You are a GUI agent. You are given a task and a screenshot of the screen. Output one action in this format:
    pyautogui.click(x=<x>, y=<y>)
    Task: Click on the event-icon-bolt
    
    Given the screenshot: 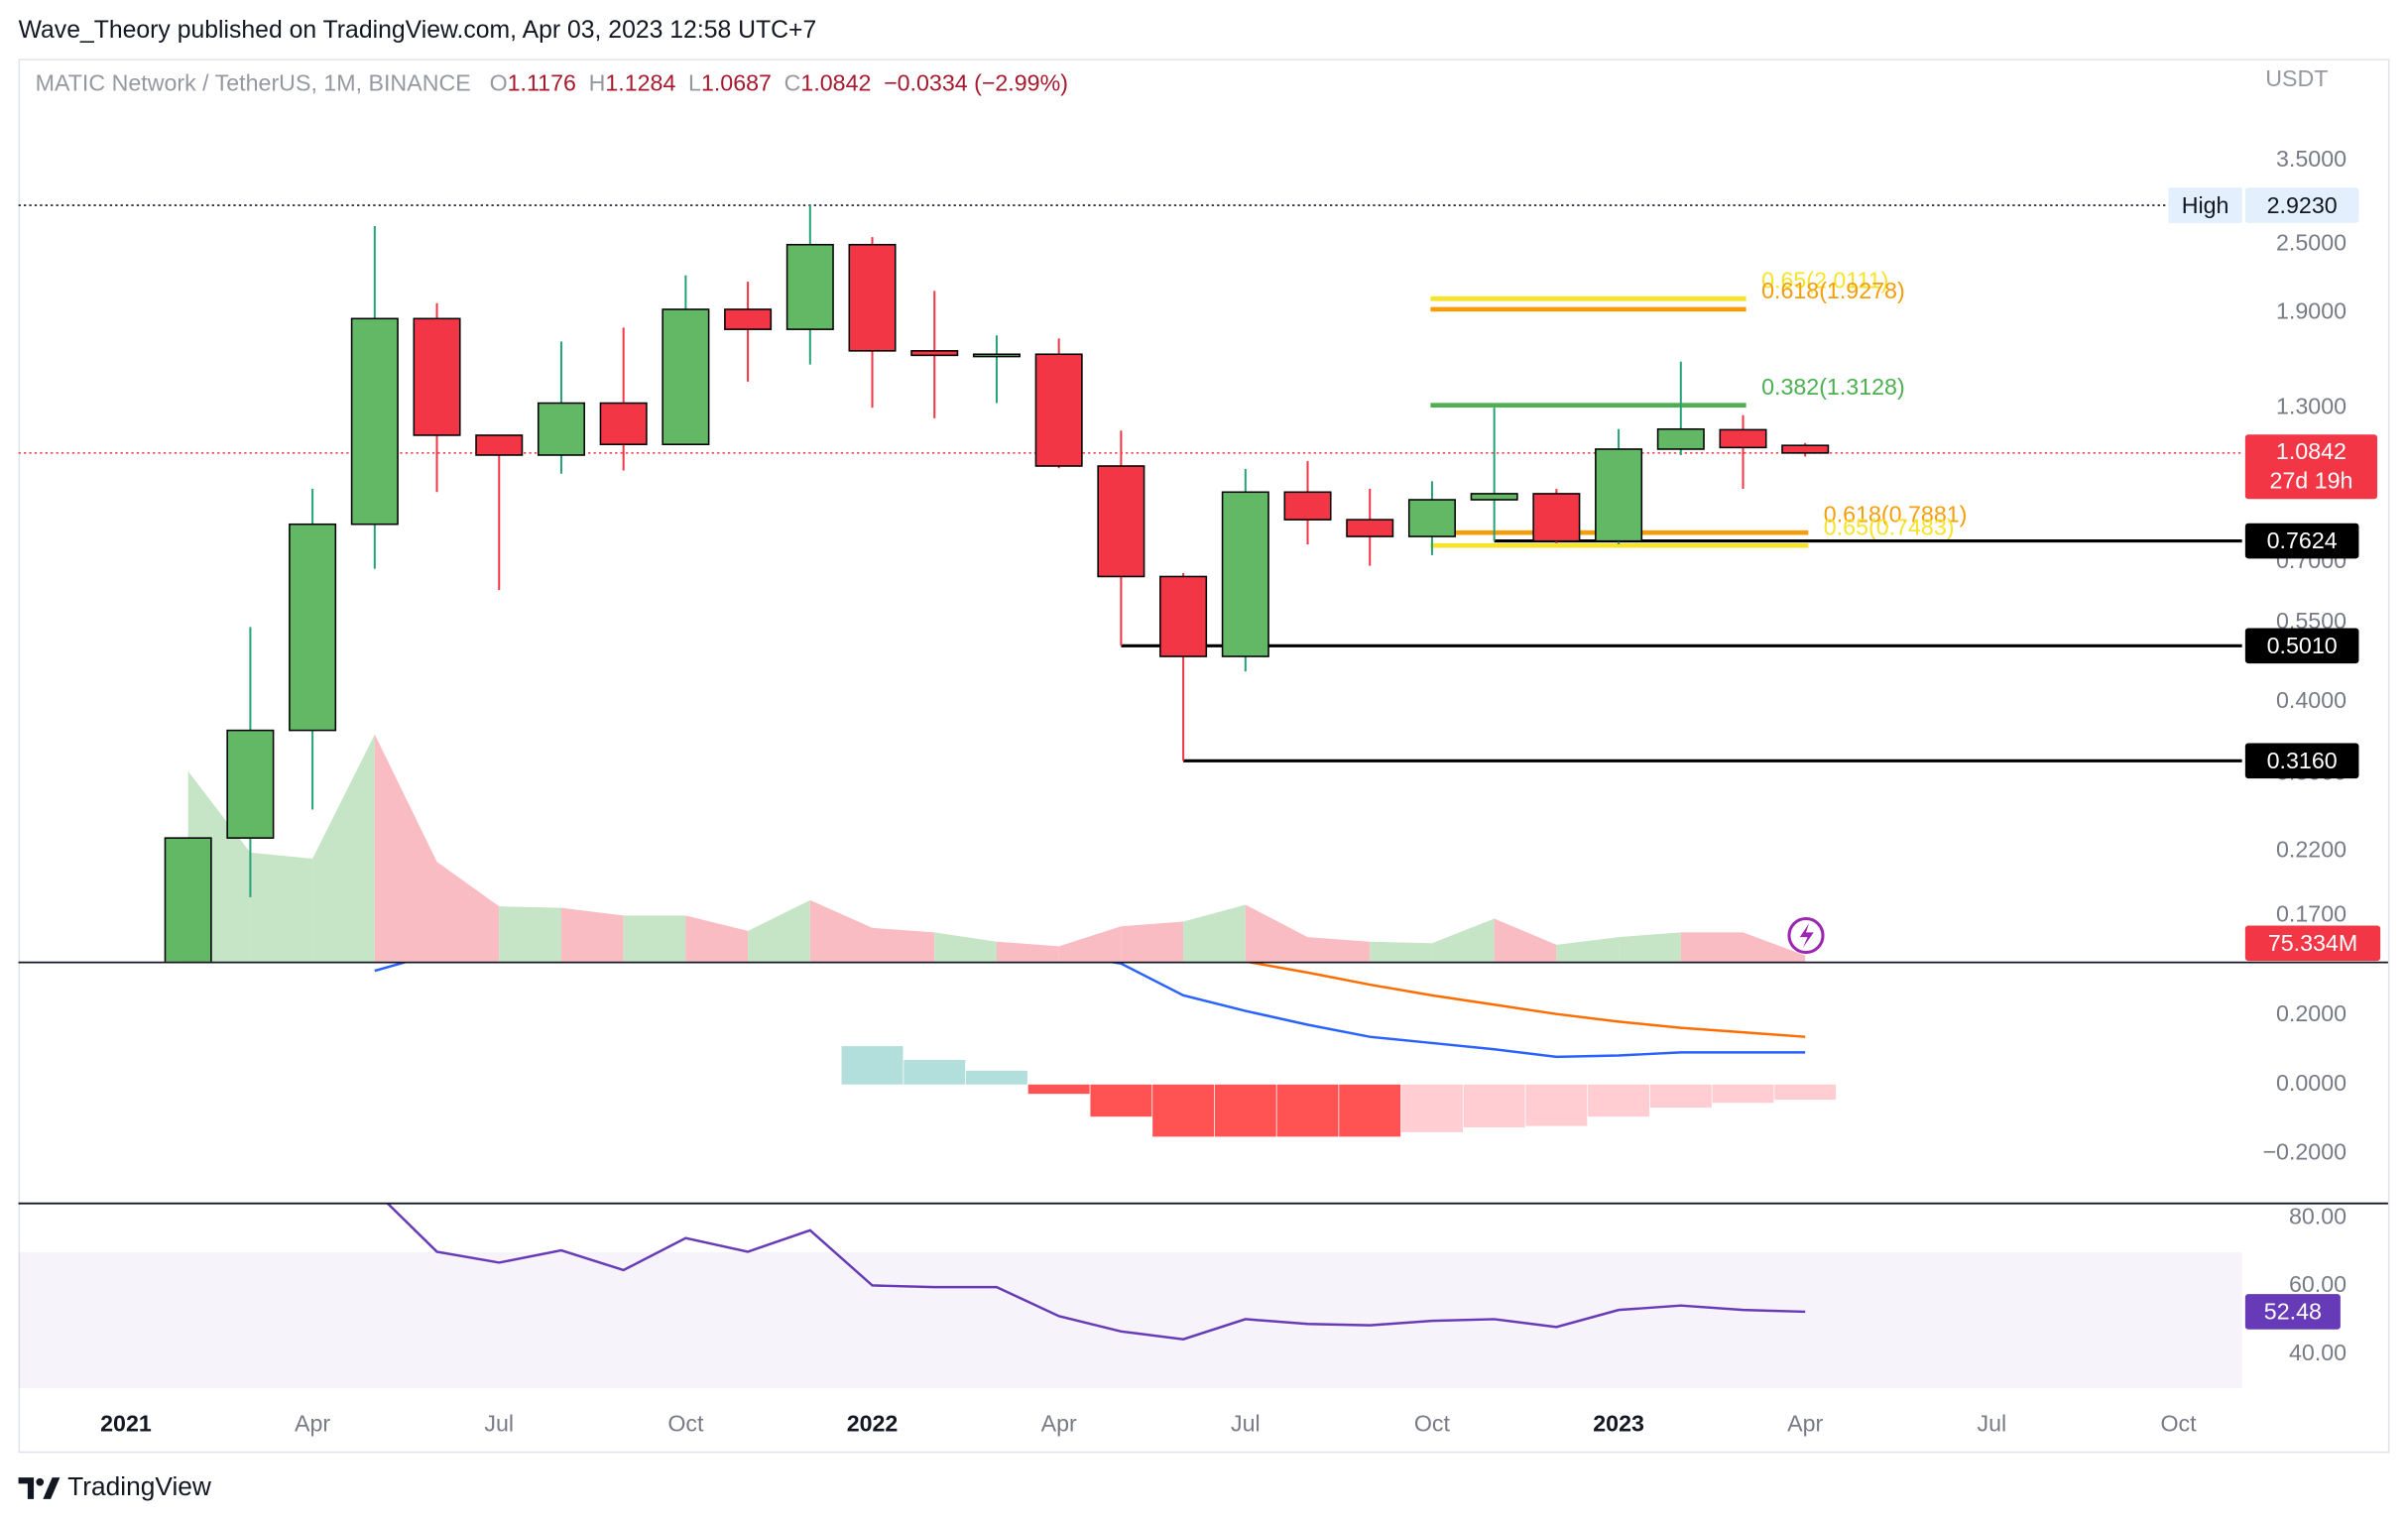 What is the action you would take?
    pyautogui.click(x=1807, y=935)
    